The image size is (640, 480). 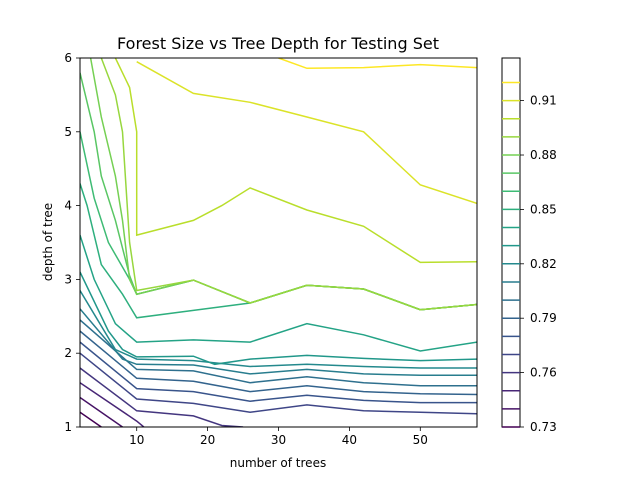 What do you see at coordinates (543, 155) in the screenshot?
I see `colorbar-tick-label: 0.88` at bounding box center [543, 155].